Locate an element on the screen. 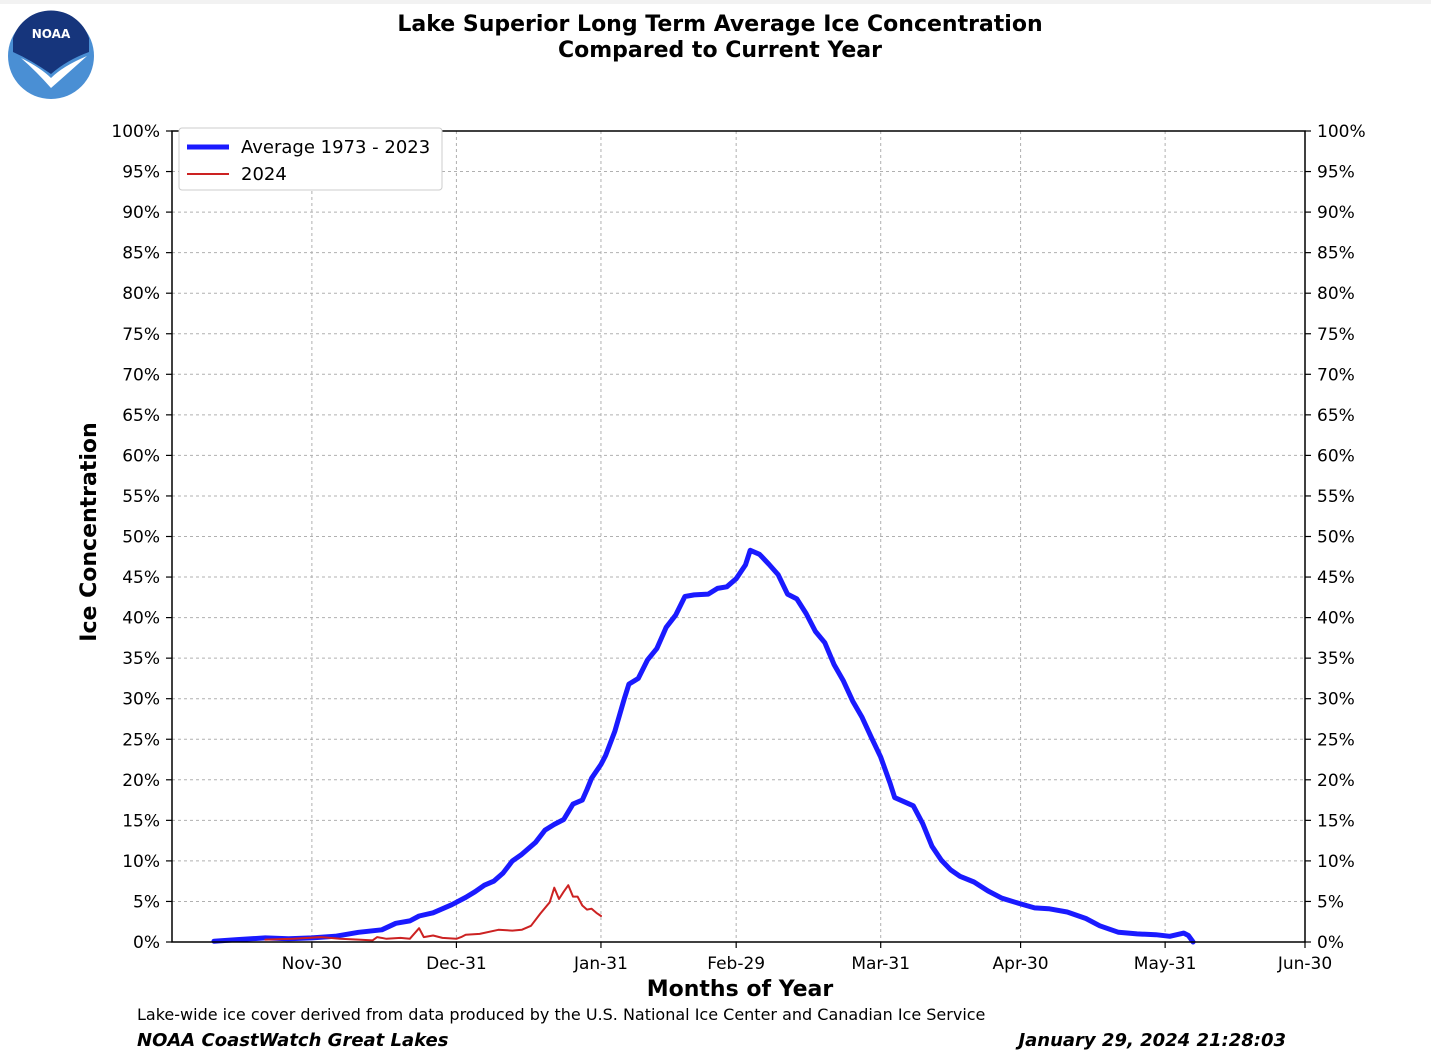  legend-label-2024: 2024 is located at coordinates (264, 174).